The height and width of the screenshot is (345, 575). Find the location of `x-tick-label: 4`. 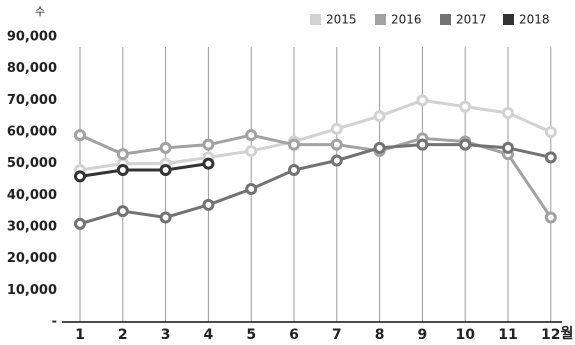

x-tick-label: 4 is located at coordinates (209, 335).